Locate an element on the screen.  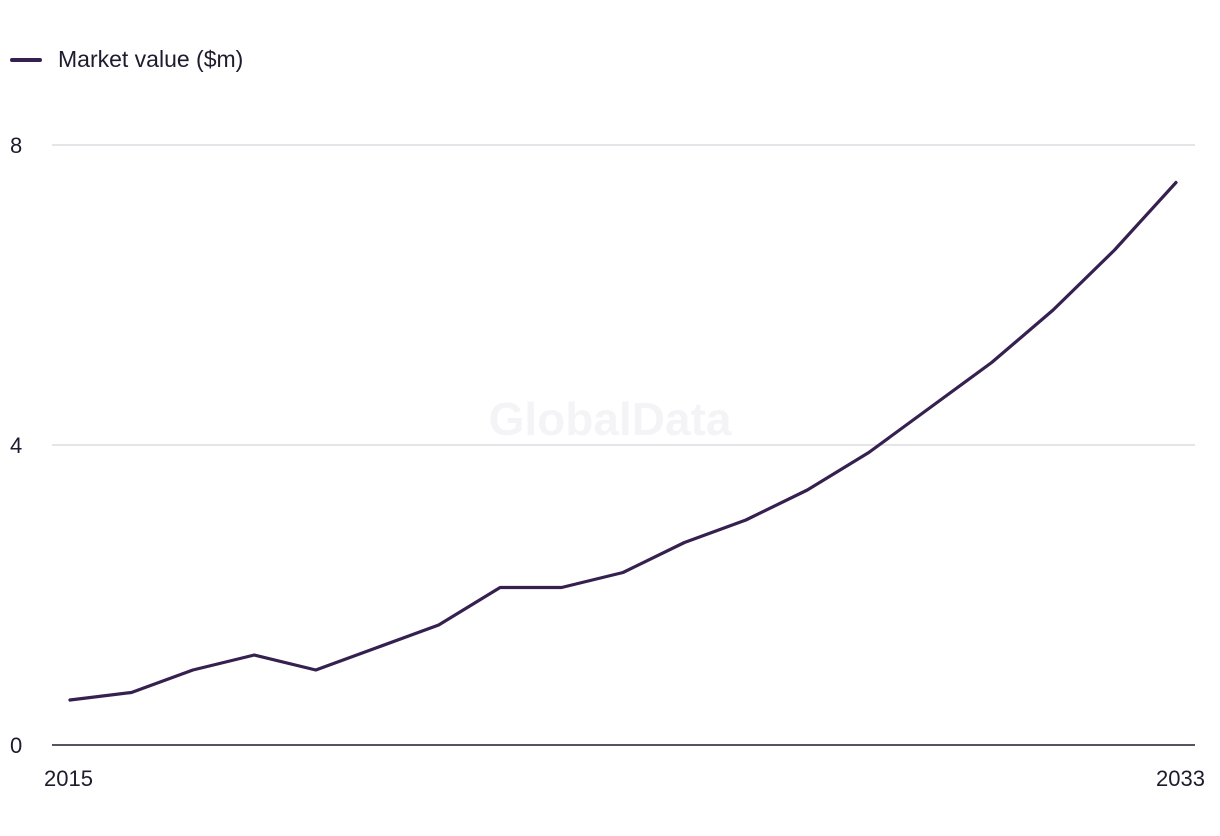
y-tick-label: 8 is located at coordinates (16, 145).